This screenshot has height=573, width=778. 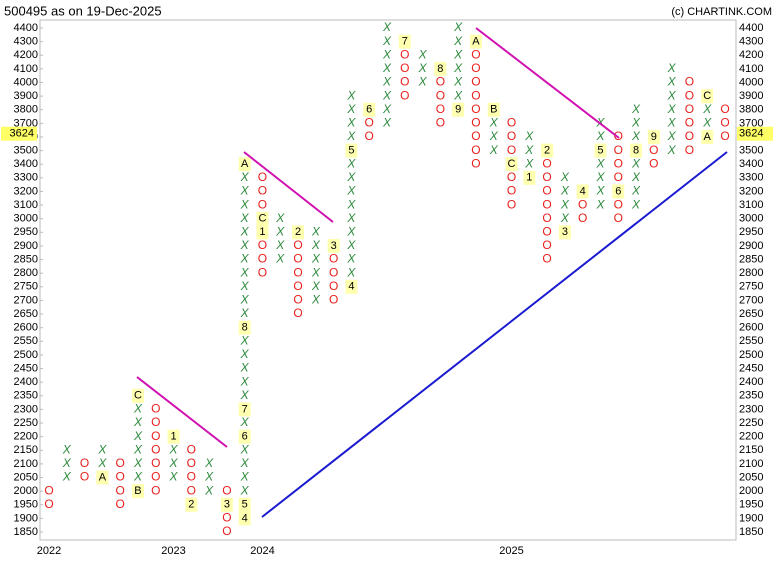 What do you see at coordinates (751, 368) in the screenshot?
I see `y-tick-label: 2450` at bounding box center [751, 368].